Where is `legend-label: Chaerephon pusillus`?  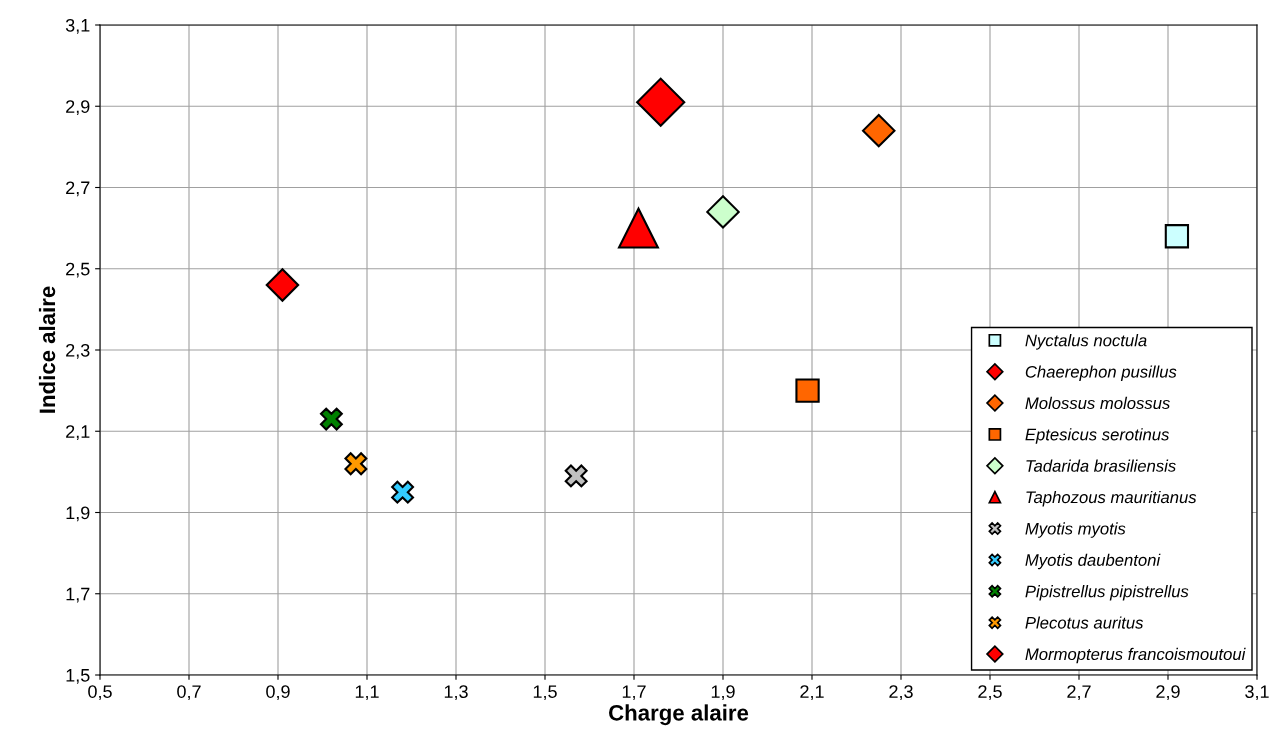
legend-label: Chaerephon pusillus is located at coordinates (1101, 373).